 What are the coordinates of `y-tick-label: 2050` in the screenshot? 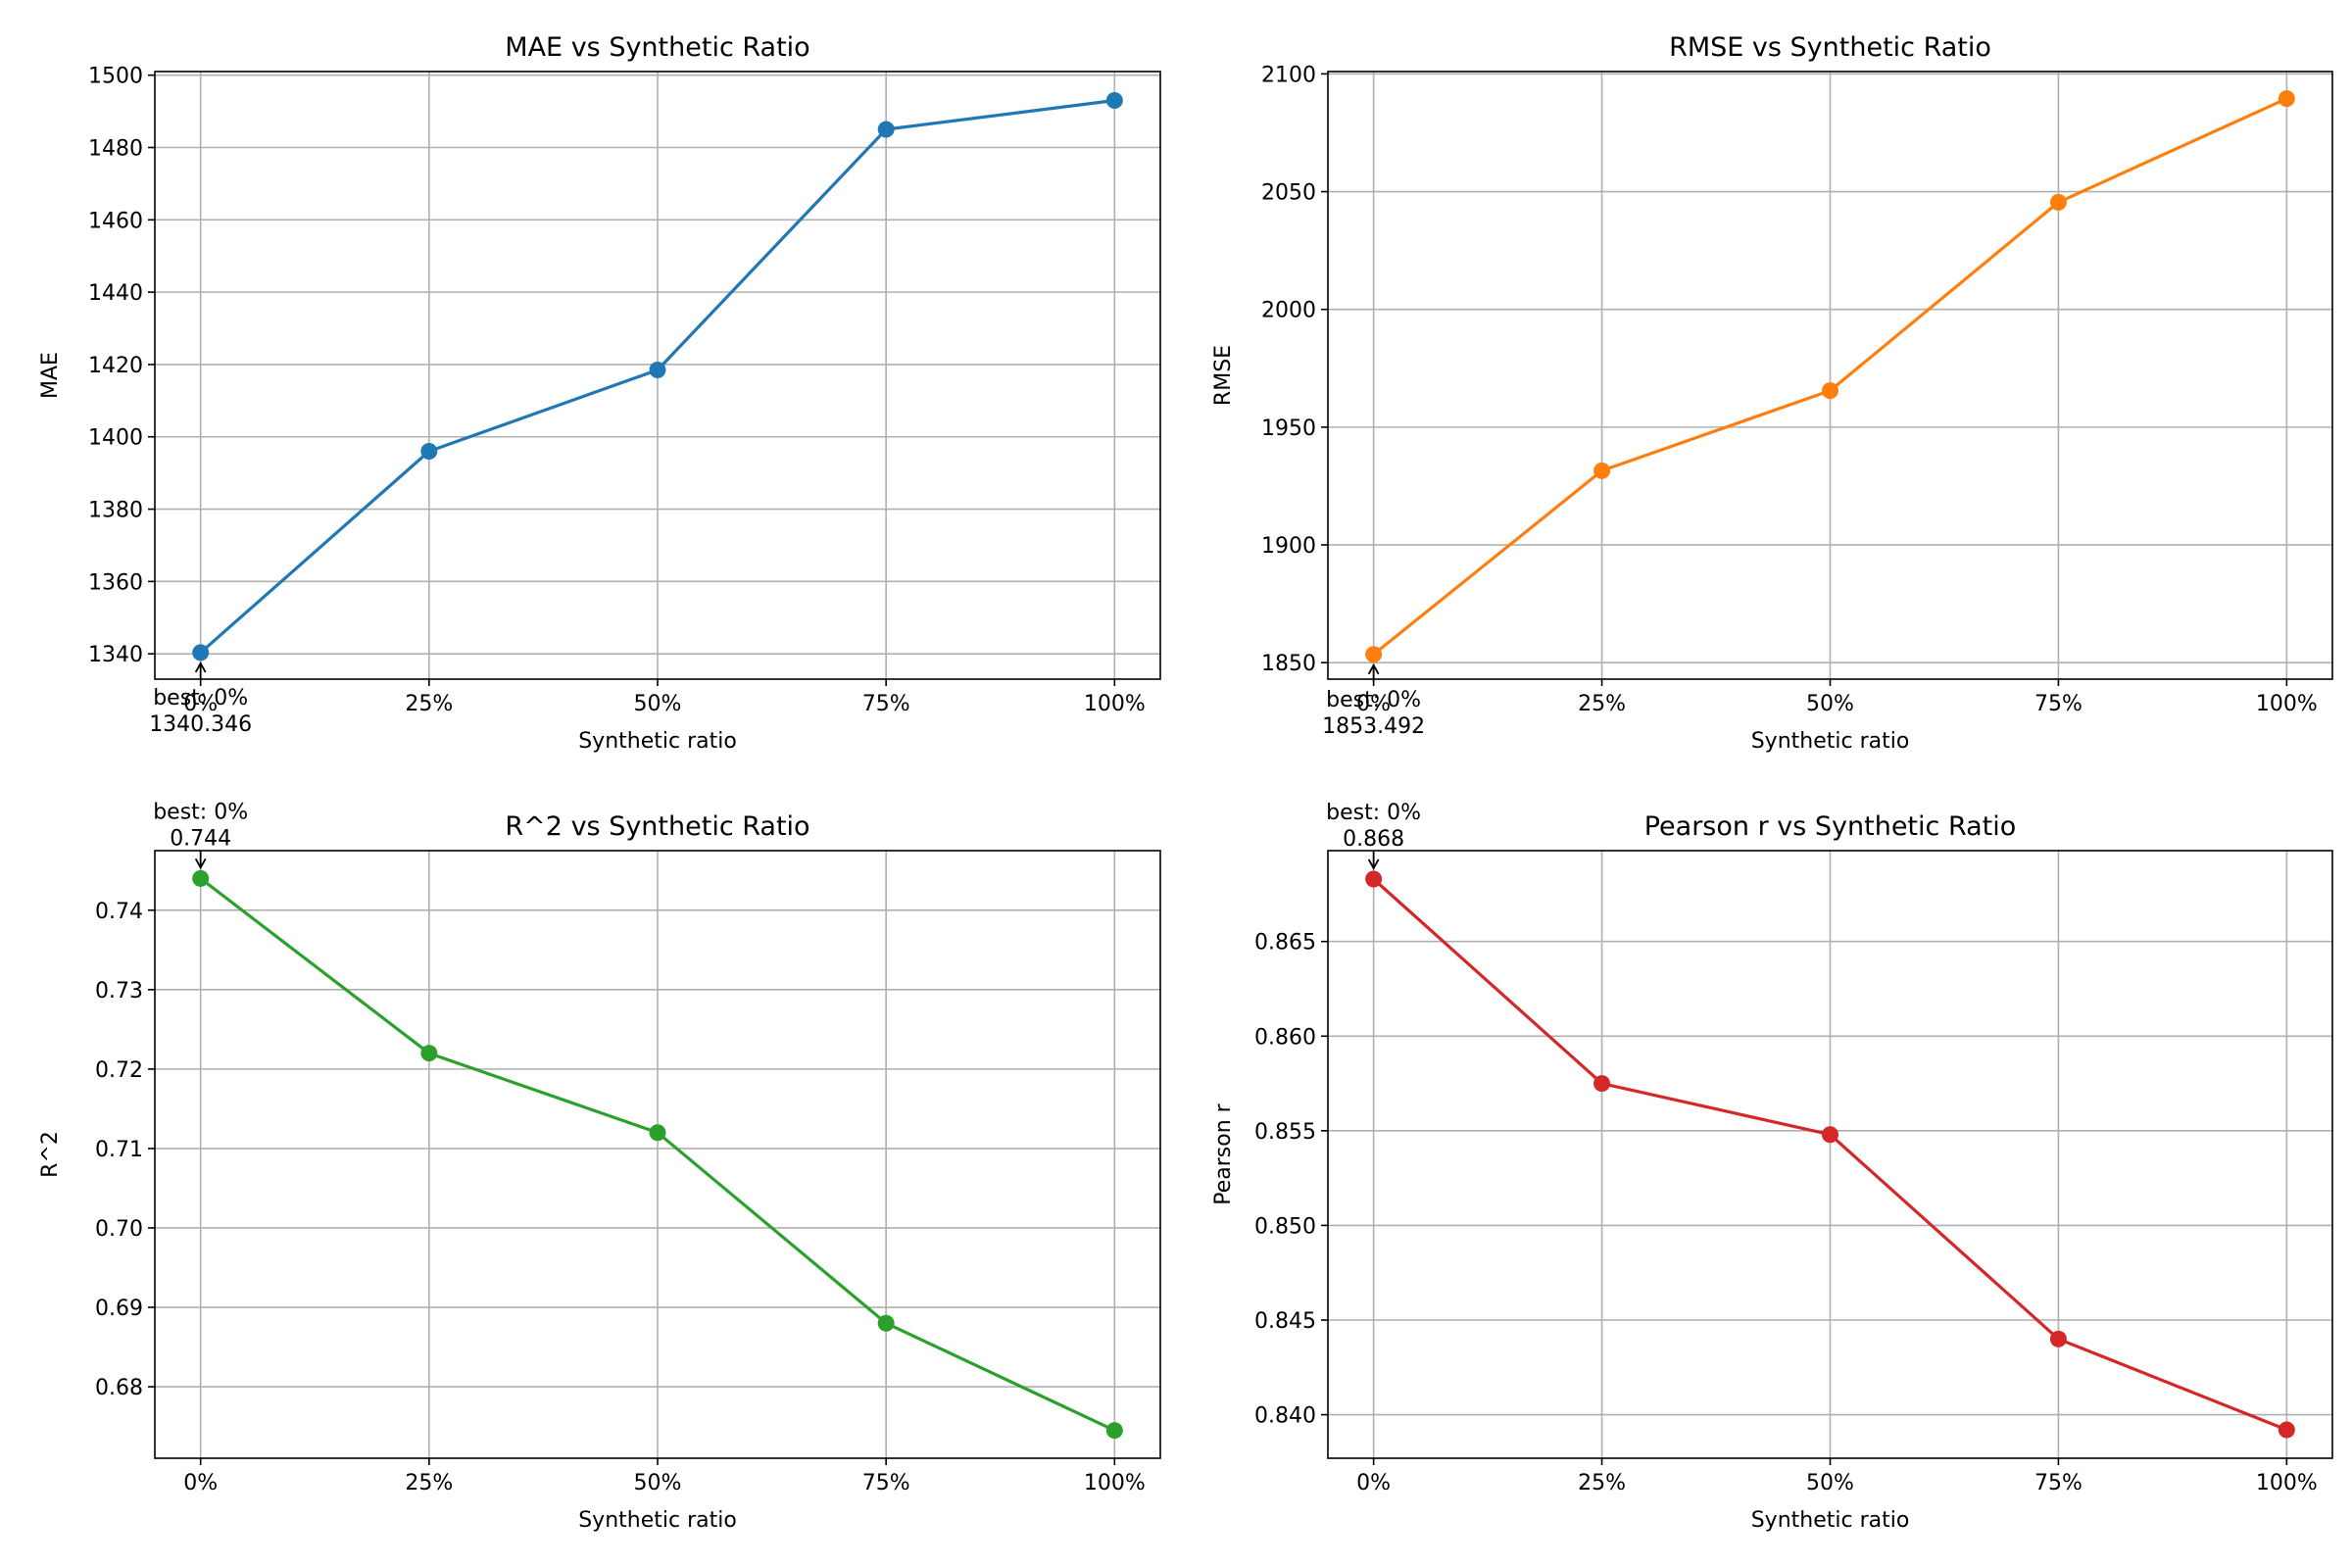 It's located at (1288, 193).